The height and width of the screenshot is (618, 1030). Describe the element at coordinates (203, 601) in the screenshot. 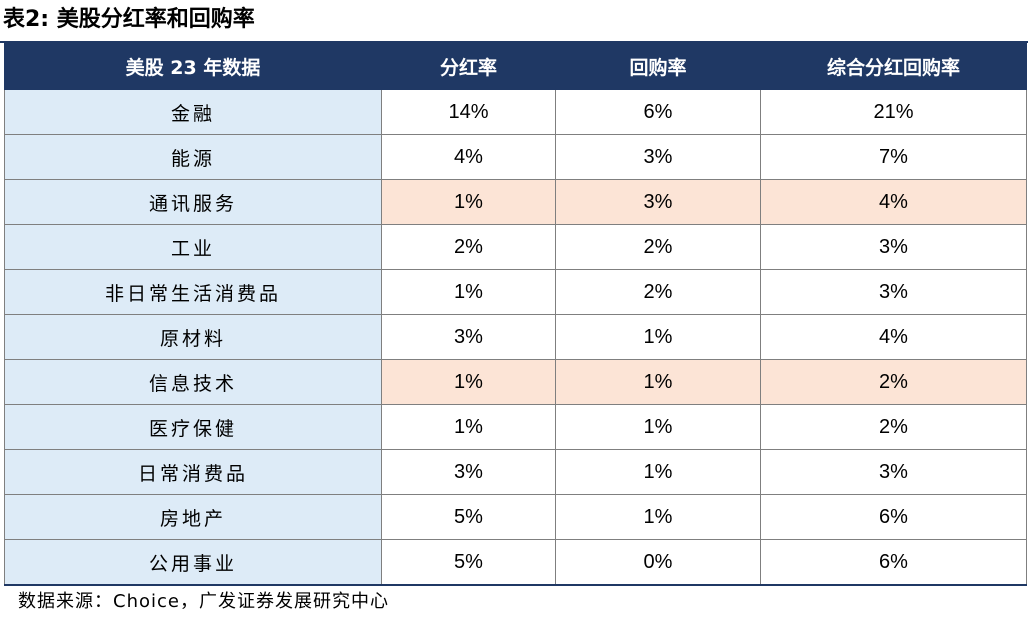

I see `source-note: 数据来源：Choice，广发证券发展研究中心` at that location.